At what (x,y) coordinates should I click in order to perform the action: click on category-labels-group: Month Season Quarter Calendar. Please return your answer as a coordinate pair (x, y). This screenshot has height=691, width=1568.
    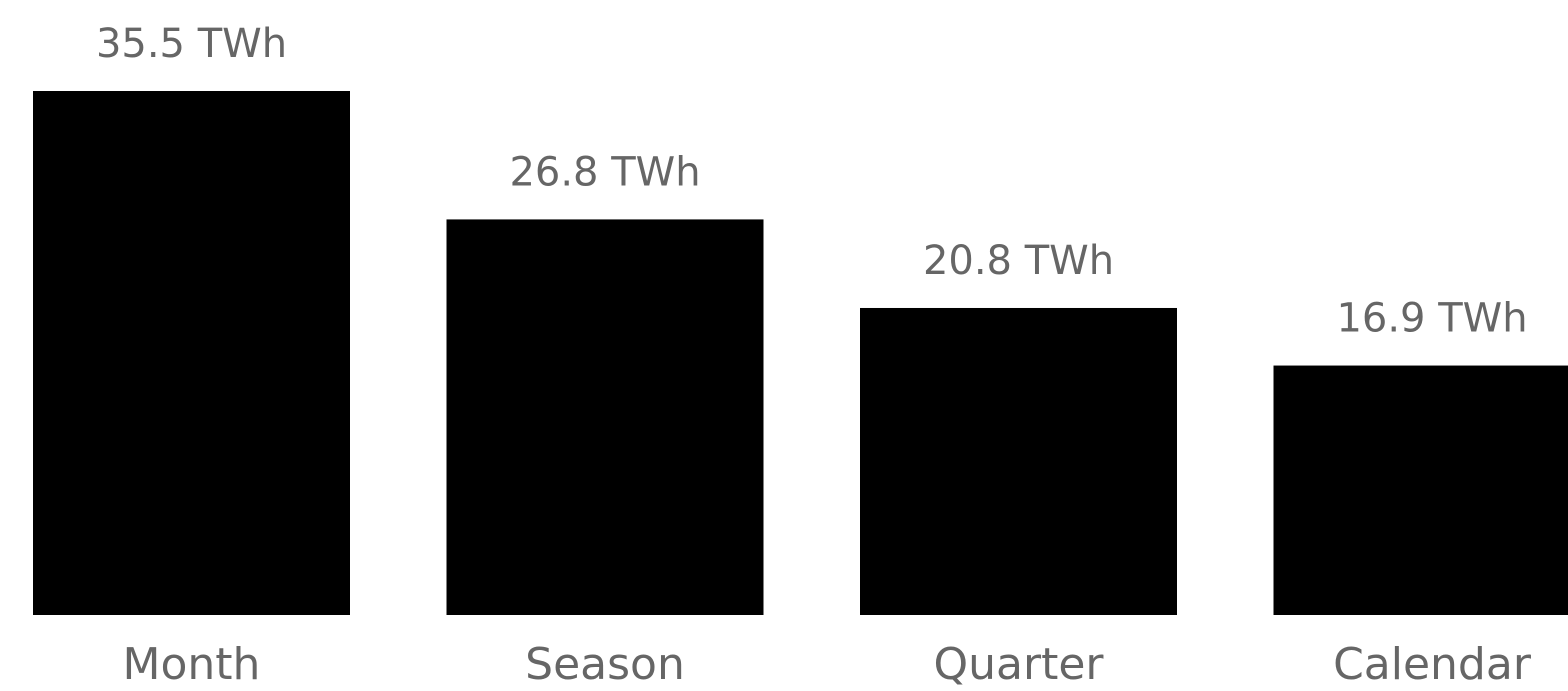
    Looking at the image, I should click on (827, 664).